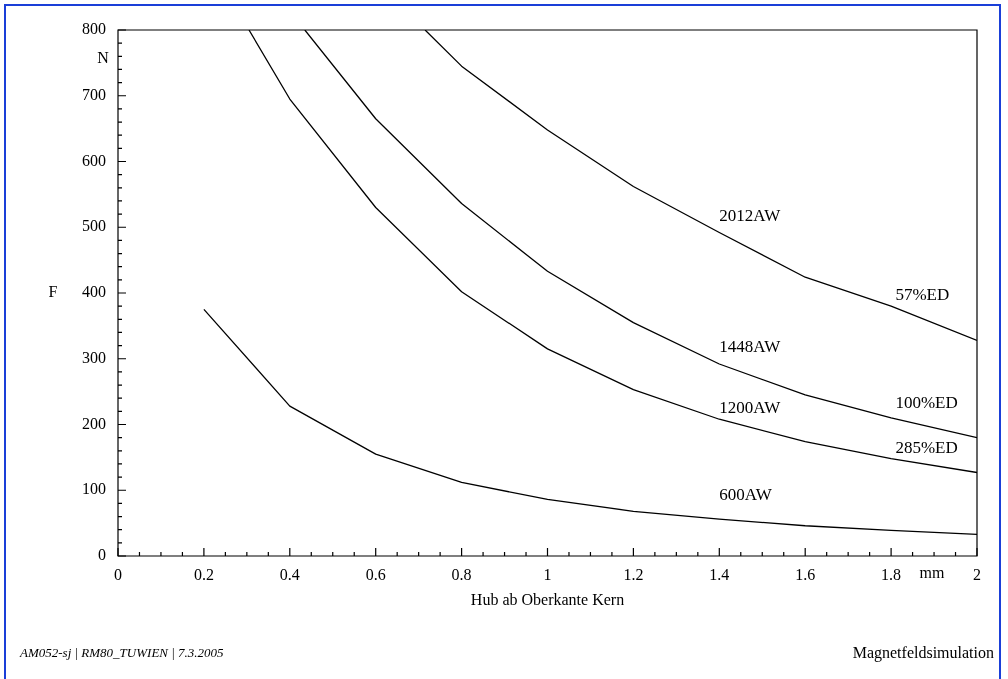 This screenshot has width=1008, height=679. I want to click on y-tick-label: 0, so click(102, 555).